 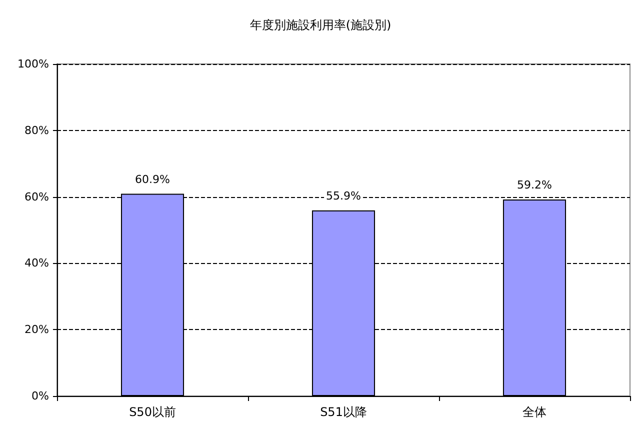 I want to click on data-label: 55.9%, so click(x=343, y=195).